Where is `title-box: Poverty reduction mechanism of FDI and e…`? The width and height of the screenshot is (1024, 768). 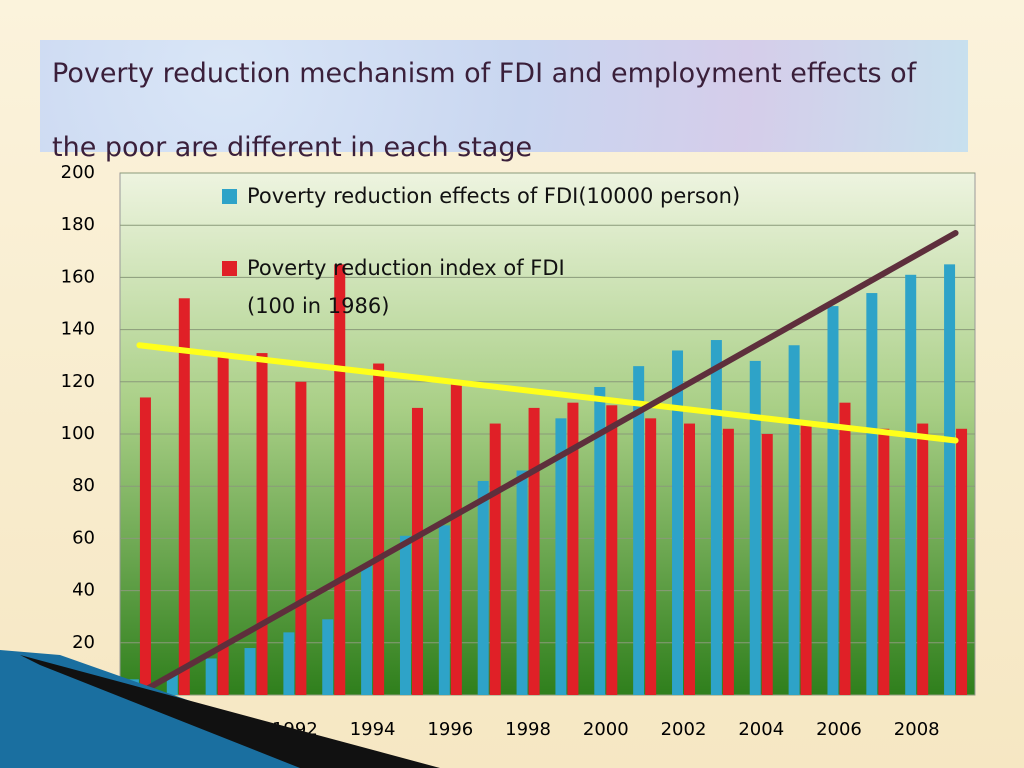
title-box: Poverty reduction mechanism of FDI and e… is located at coordinates (504, 101).